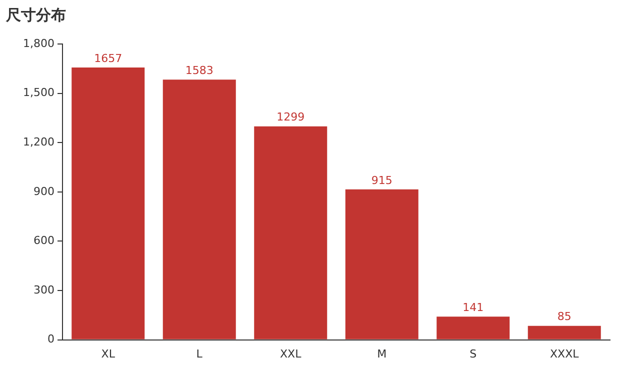  What do you see at coordinates (473, 353) in the screenshot?
I see `x-tick-label: S` at bounding box center [473, 353].